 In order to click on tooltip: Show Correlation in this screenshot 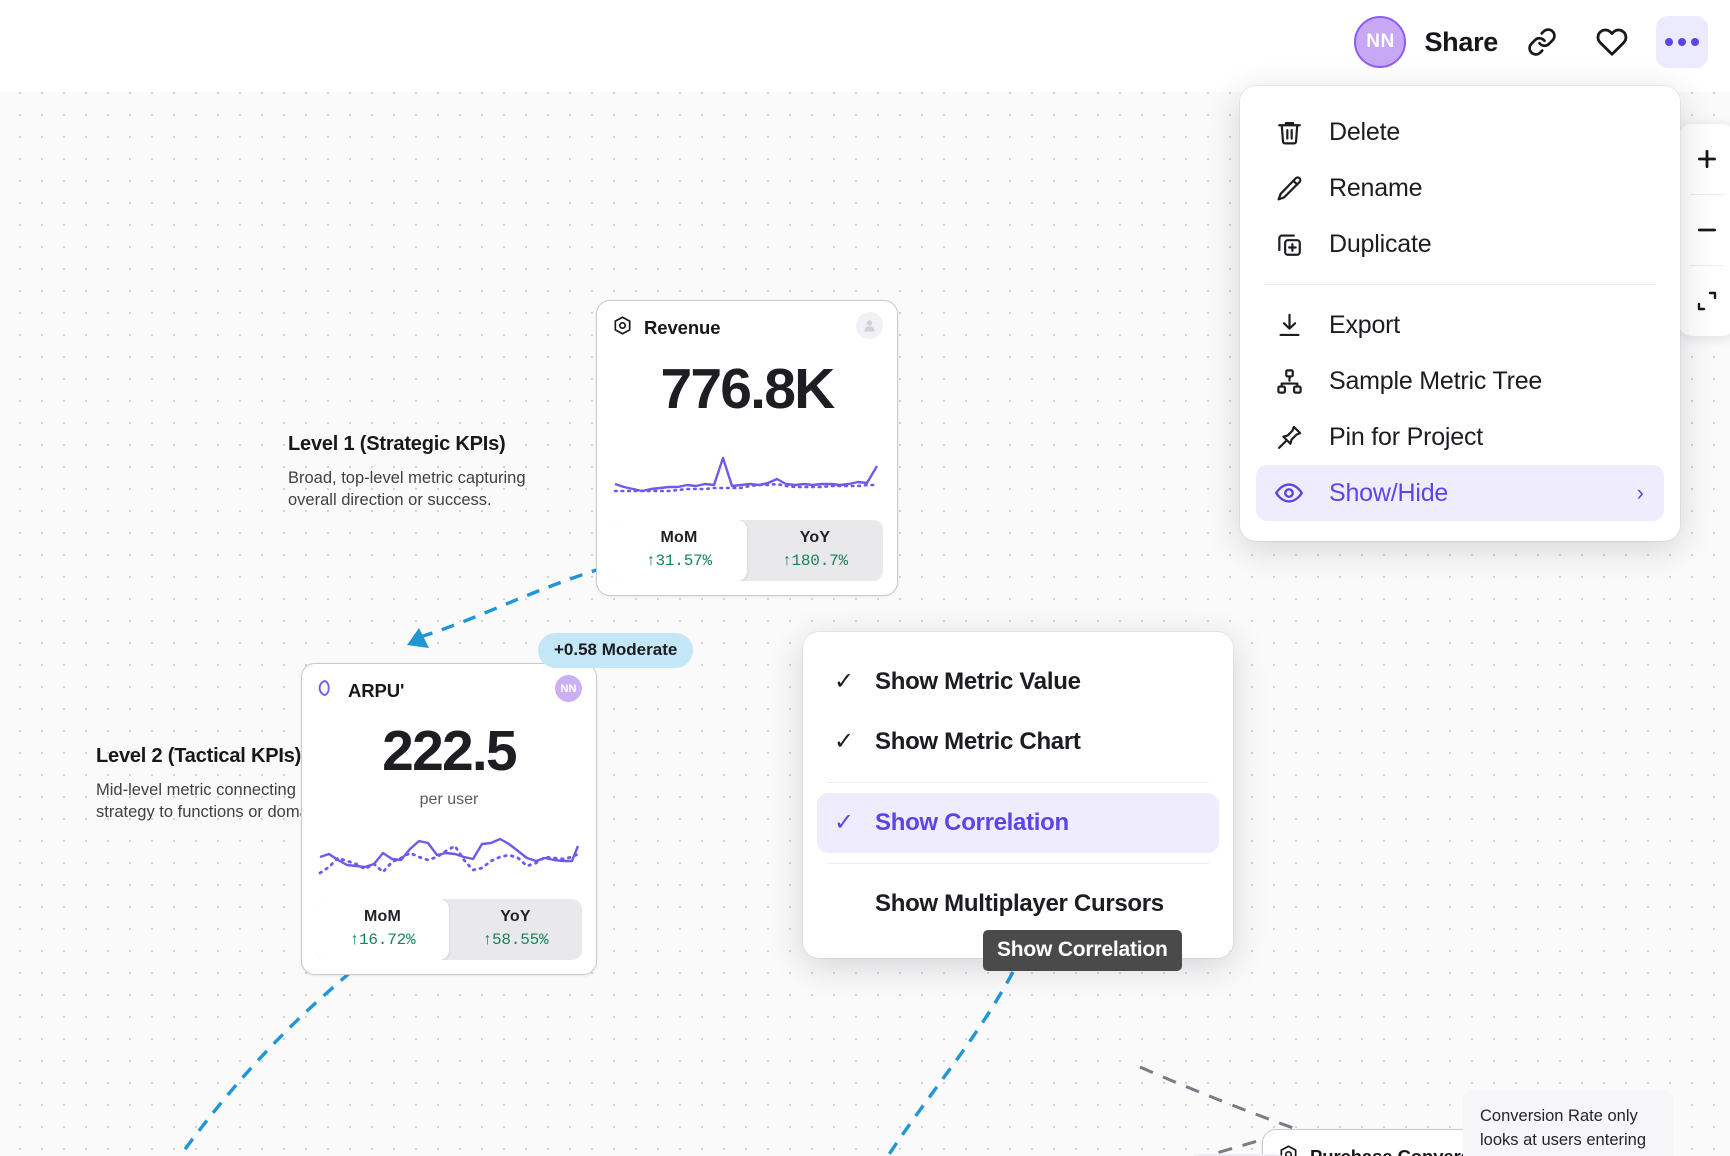, I will do `click(1082, 950)`.